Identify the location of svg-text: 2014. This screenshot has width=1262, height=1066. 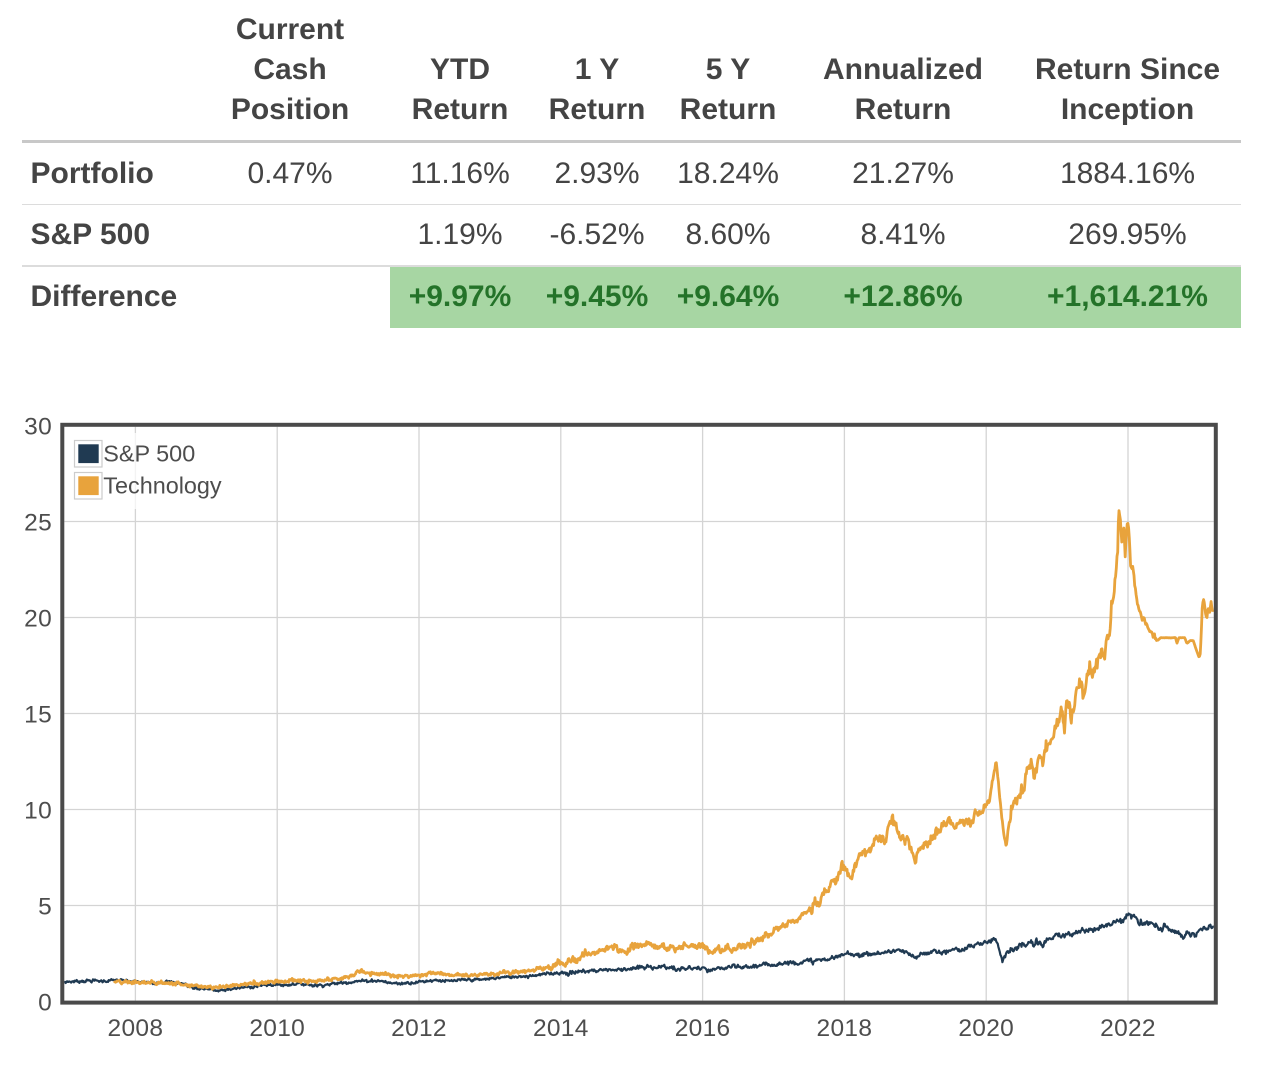
(561, 1028).